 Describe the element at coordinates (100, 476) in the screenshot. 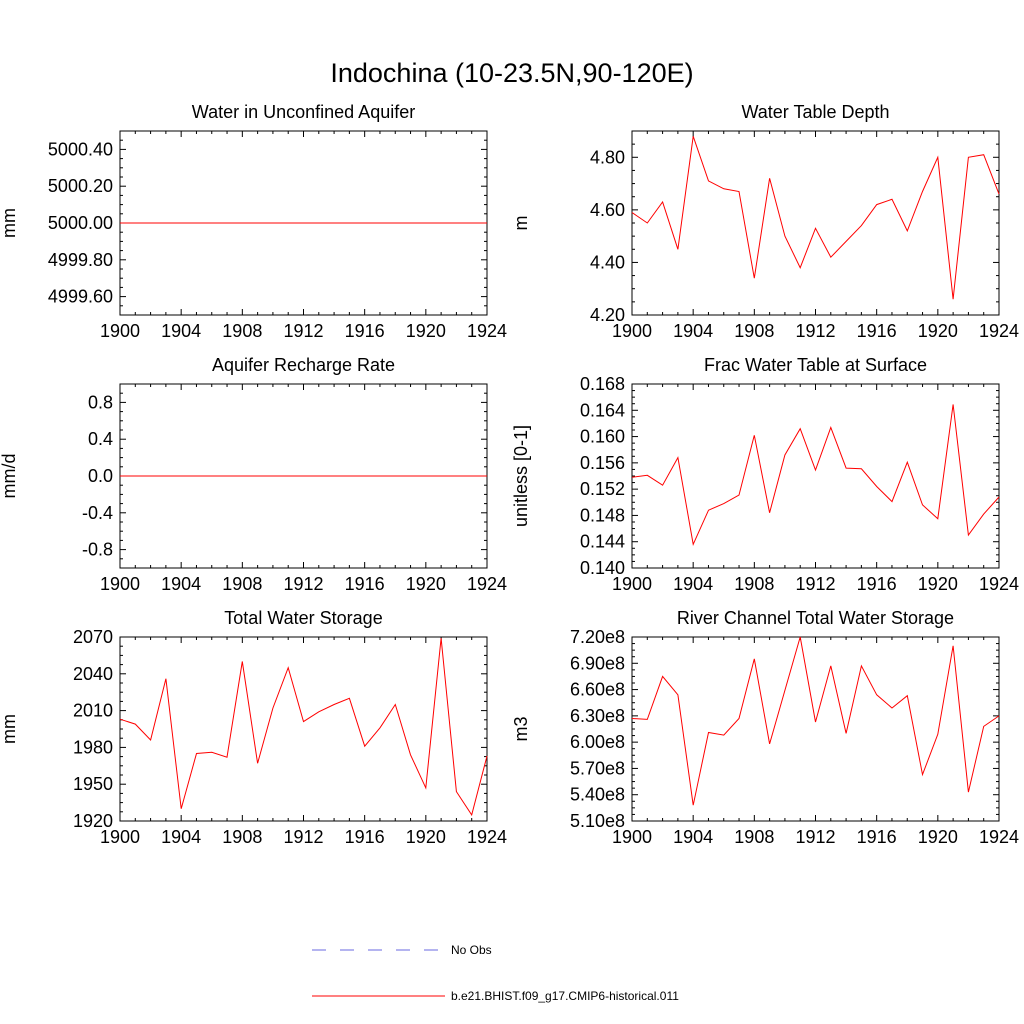

I see `y-tick-label: 0.0` at that location.